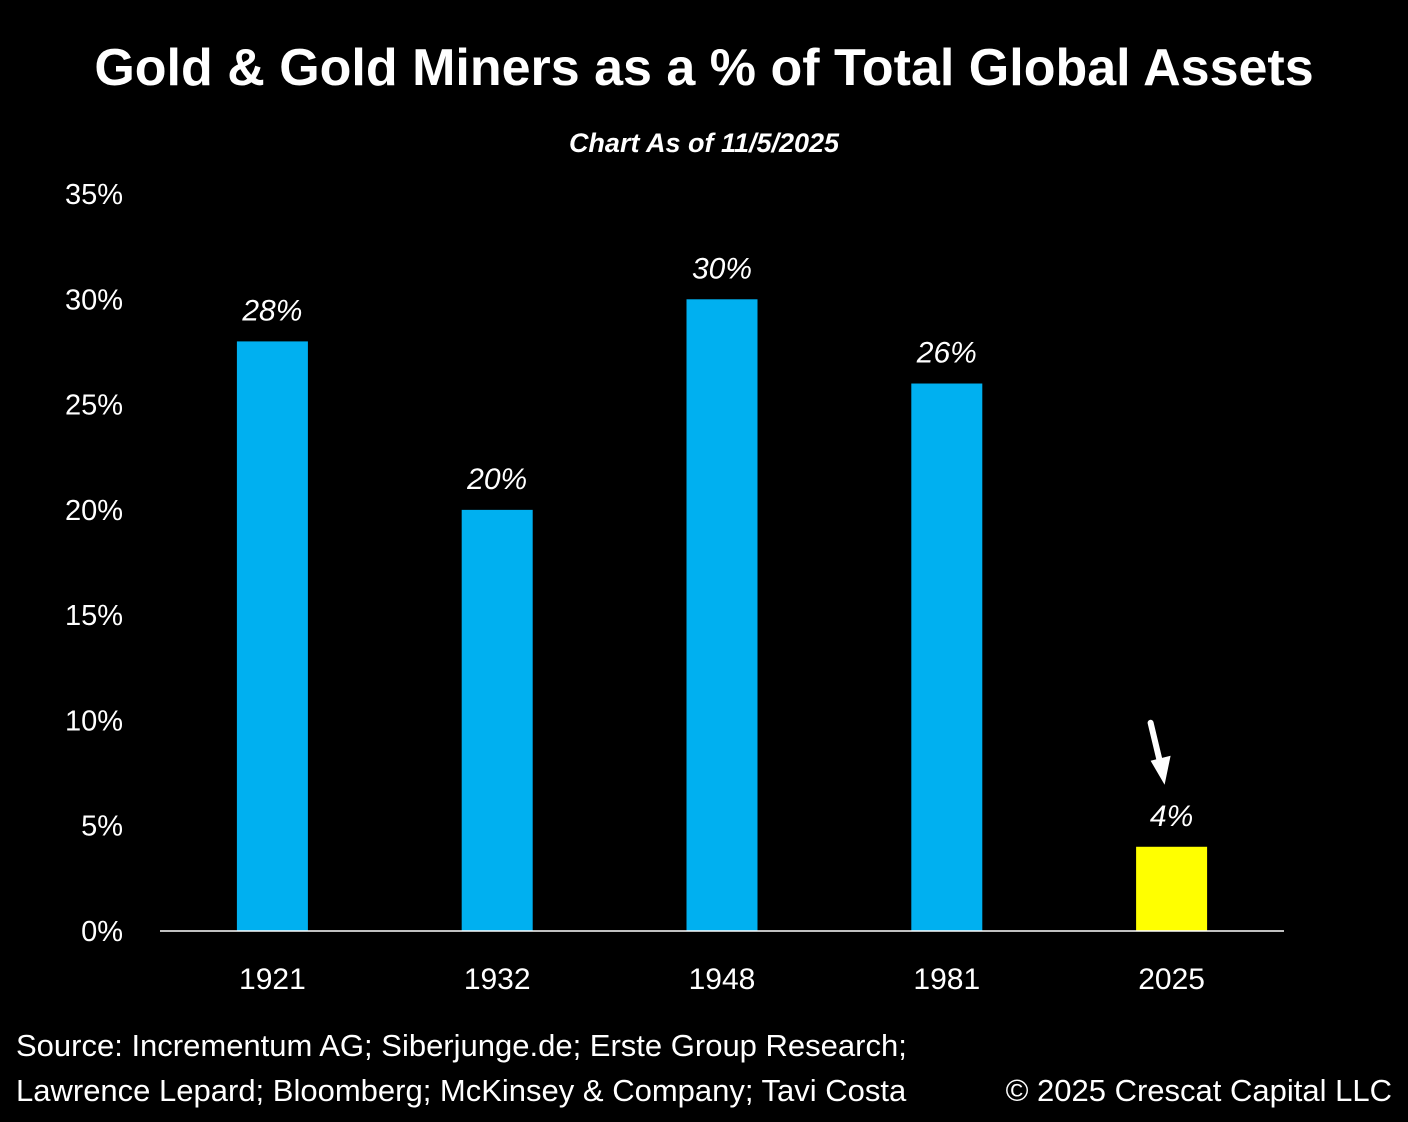  What do you see at coordinates (496, 479) in the screenshot?
I see `data-label-1932: 20%` at bounding box center [496, 479].